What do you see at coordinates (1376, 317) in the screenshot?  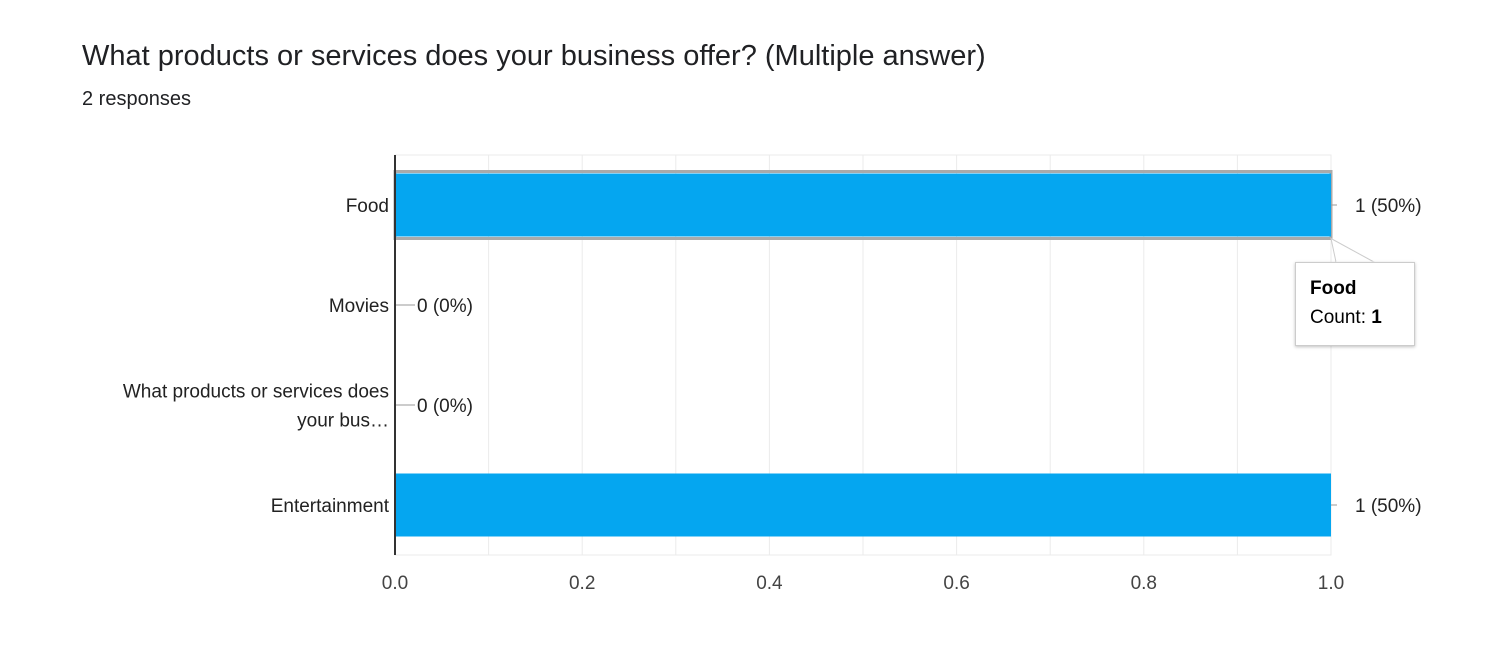 I see `tooltip-count-value: 1` at bounding box center [1376, 317].